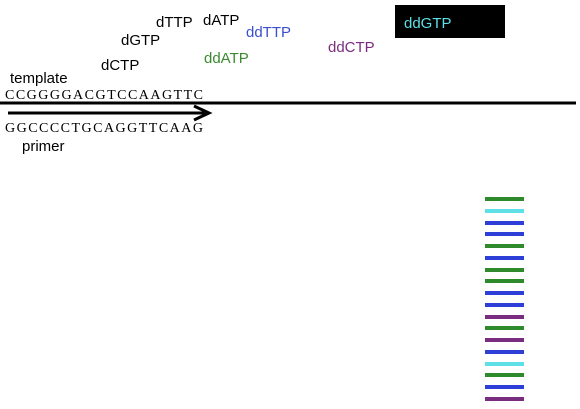  I want to click on gel-lane, so click(504, 299).